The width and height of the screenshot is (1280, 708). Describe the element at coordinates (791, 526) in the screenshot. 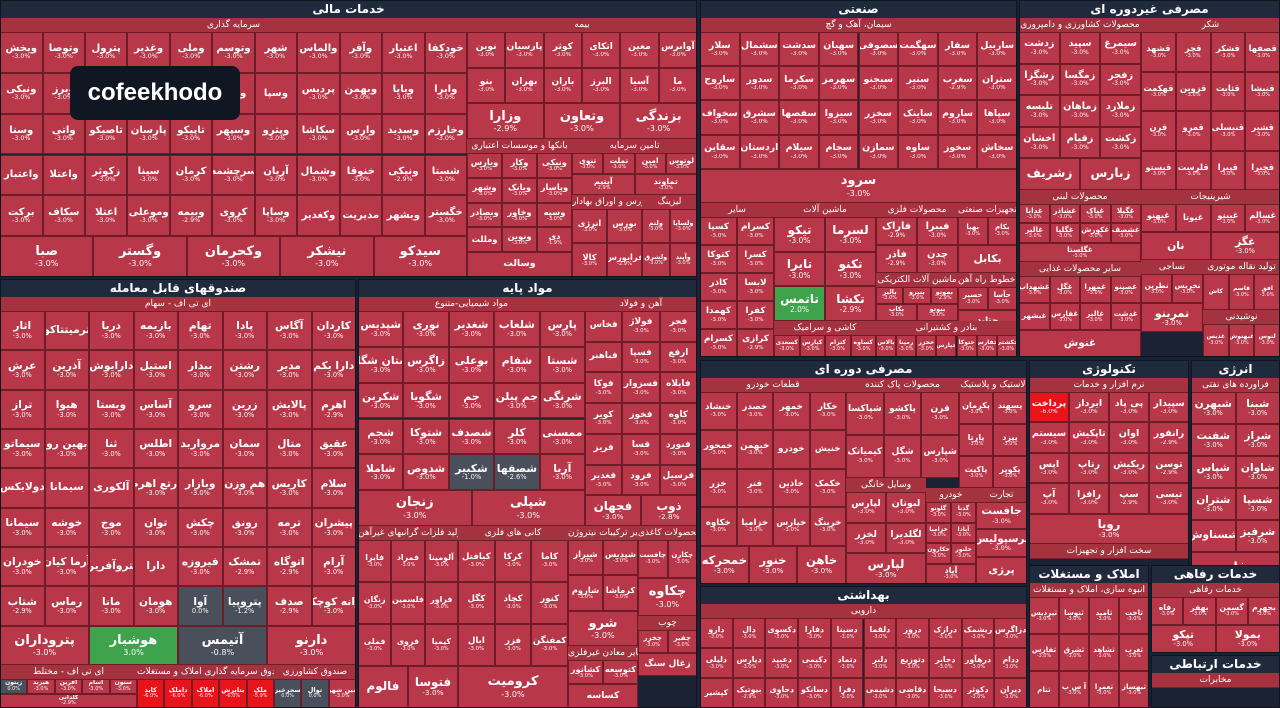

I see `stock-tile: خپارس -3.0%` at that location.